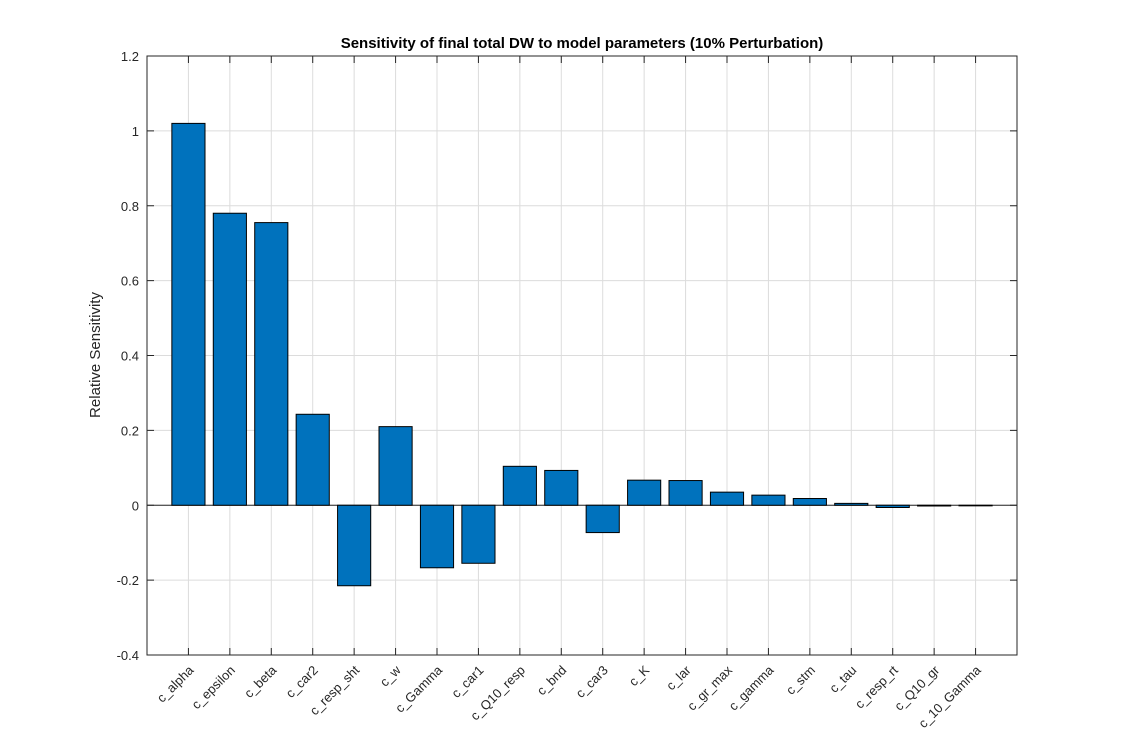  I want to click on bar-c-q10-resp, so click(519, 485).